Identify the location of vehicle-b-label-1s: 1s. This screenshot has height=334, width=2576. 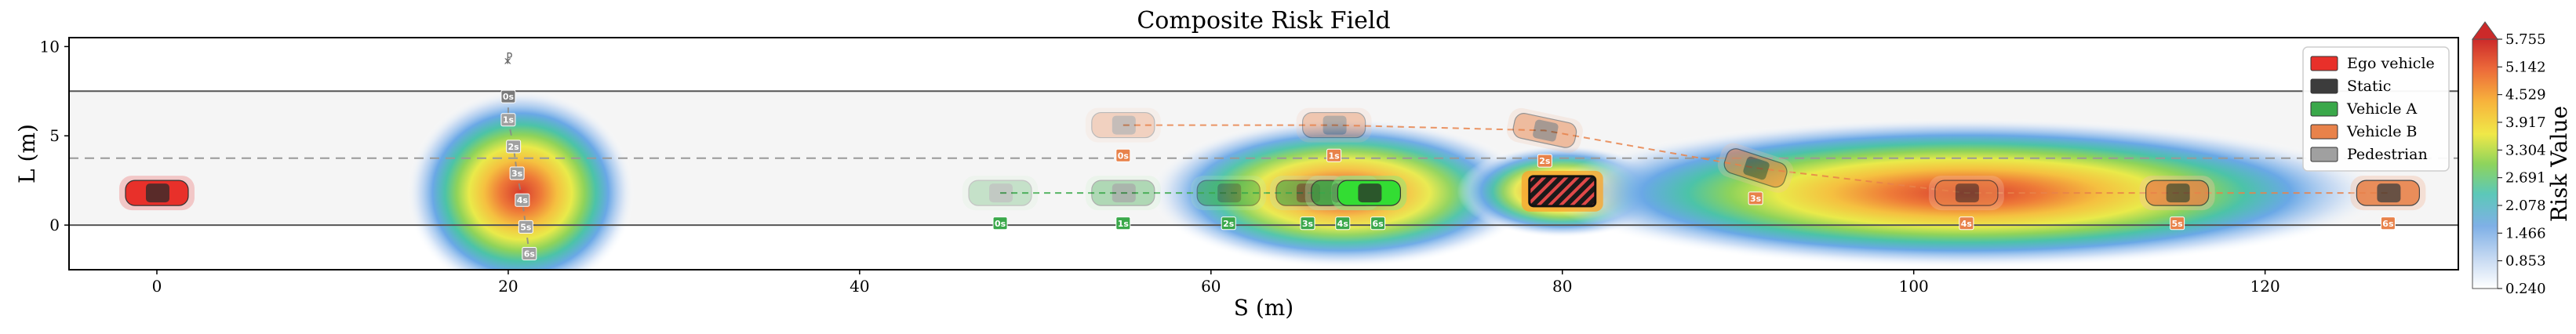
(1334, 156).